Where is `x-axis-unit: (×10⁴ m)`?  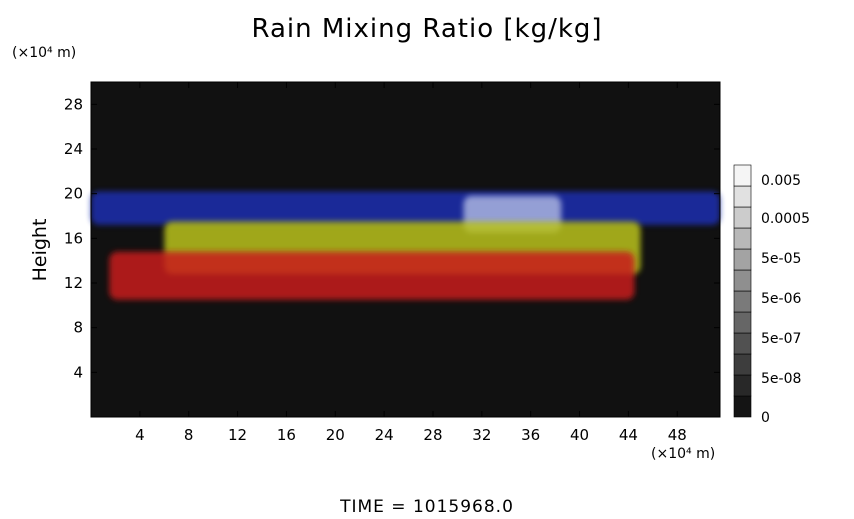
x-axis-unit: (×10⁴ m) is located at coordinates (683, 454).